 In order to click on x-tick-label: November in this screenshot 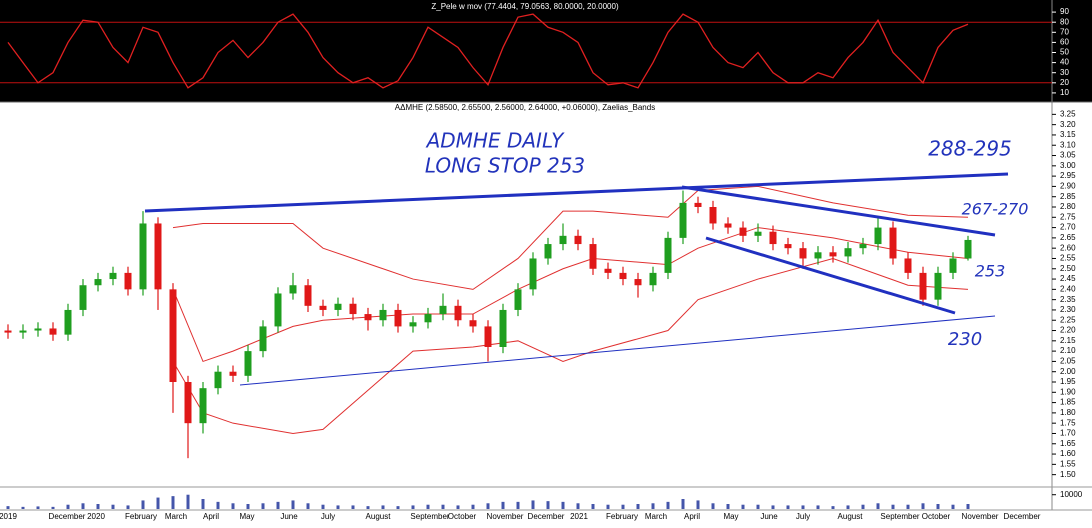, I will do `click(980, 516)`.